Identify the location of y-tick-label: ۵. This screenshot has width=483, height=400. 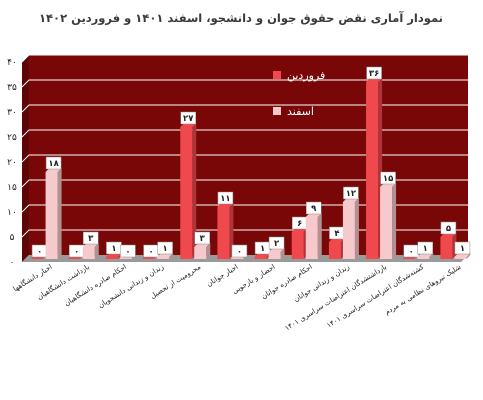
(12, 238).